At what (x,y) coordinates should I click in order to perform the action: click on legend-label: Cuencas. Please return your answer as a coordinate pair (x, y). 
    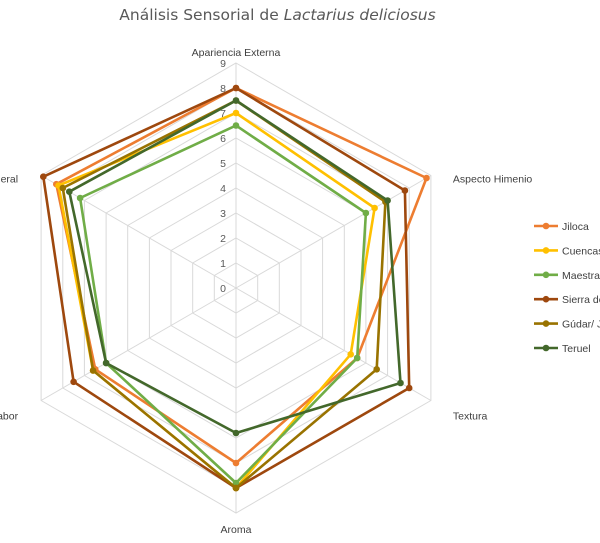
    Looking at the image, I should click on (581, 251).